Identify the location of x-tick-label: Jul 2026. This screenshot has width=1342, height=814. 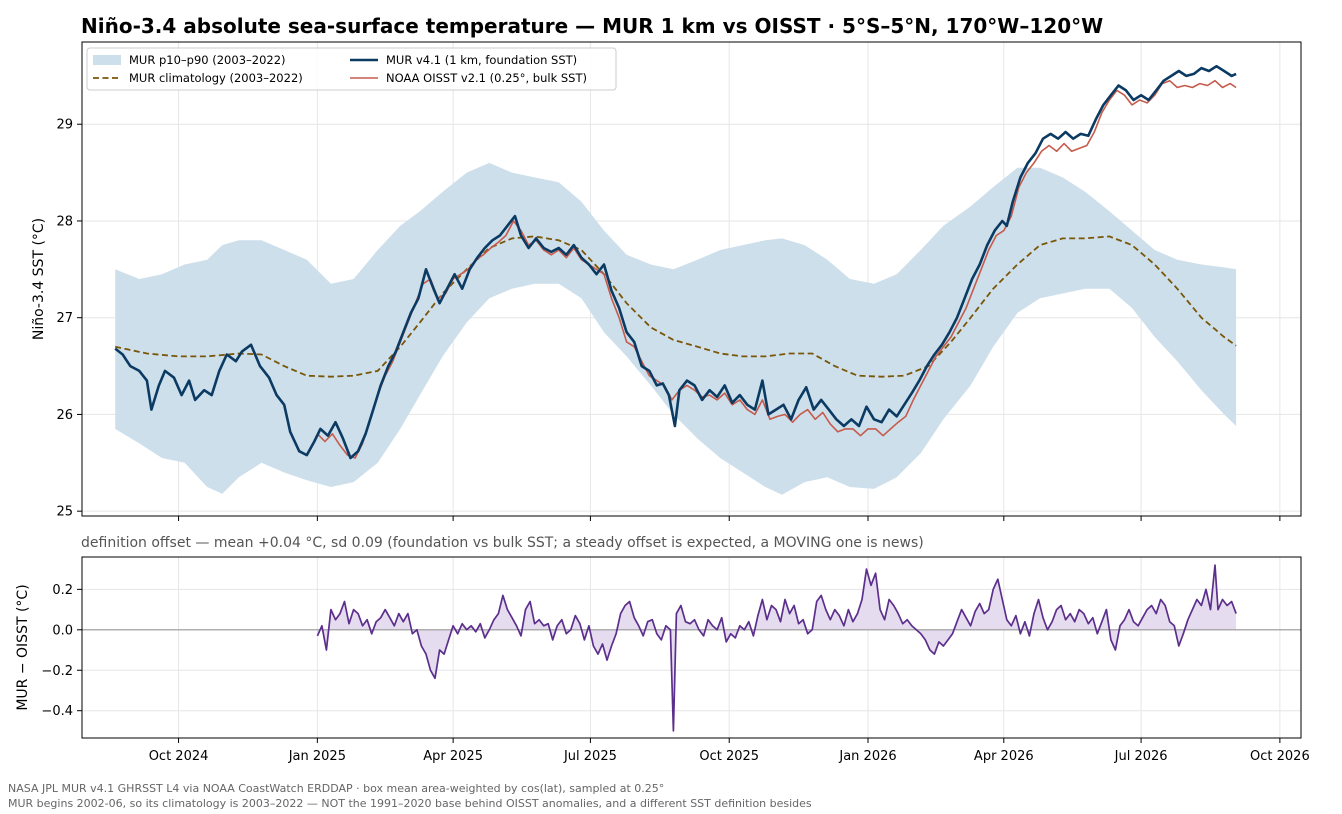
(1141, 756).